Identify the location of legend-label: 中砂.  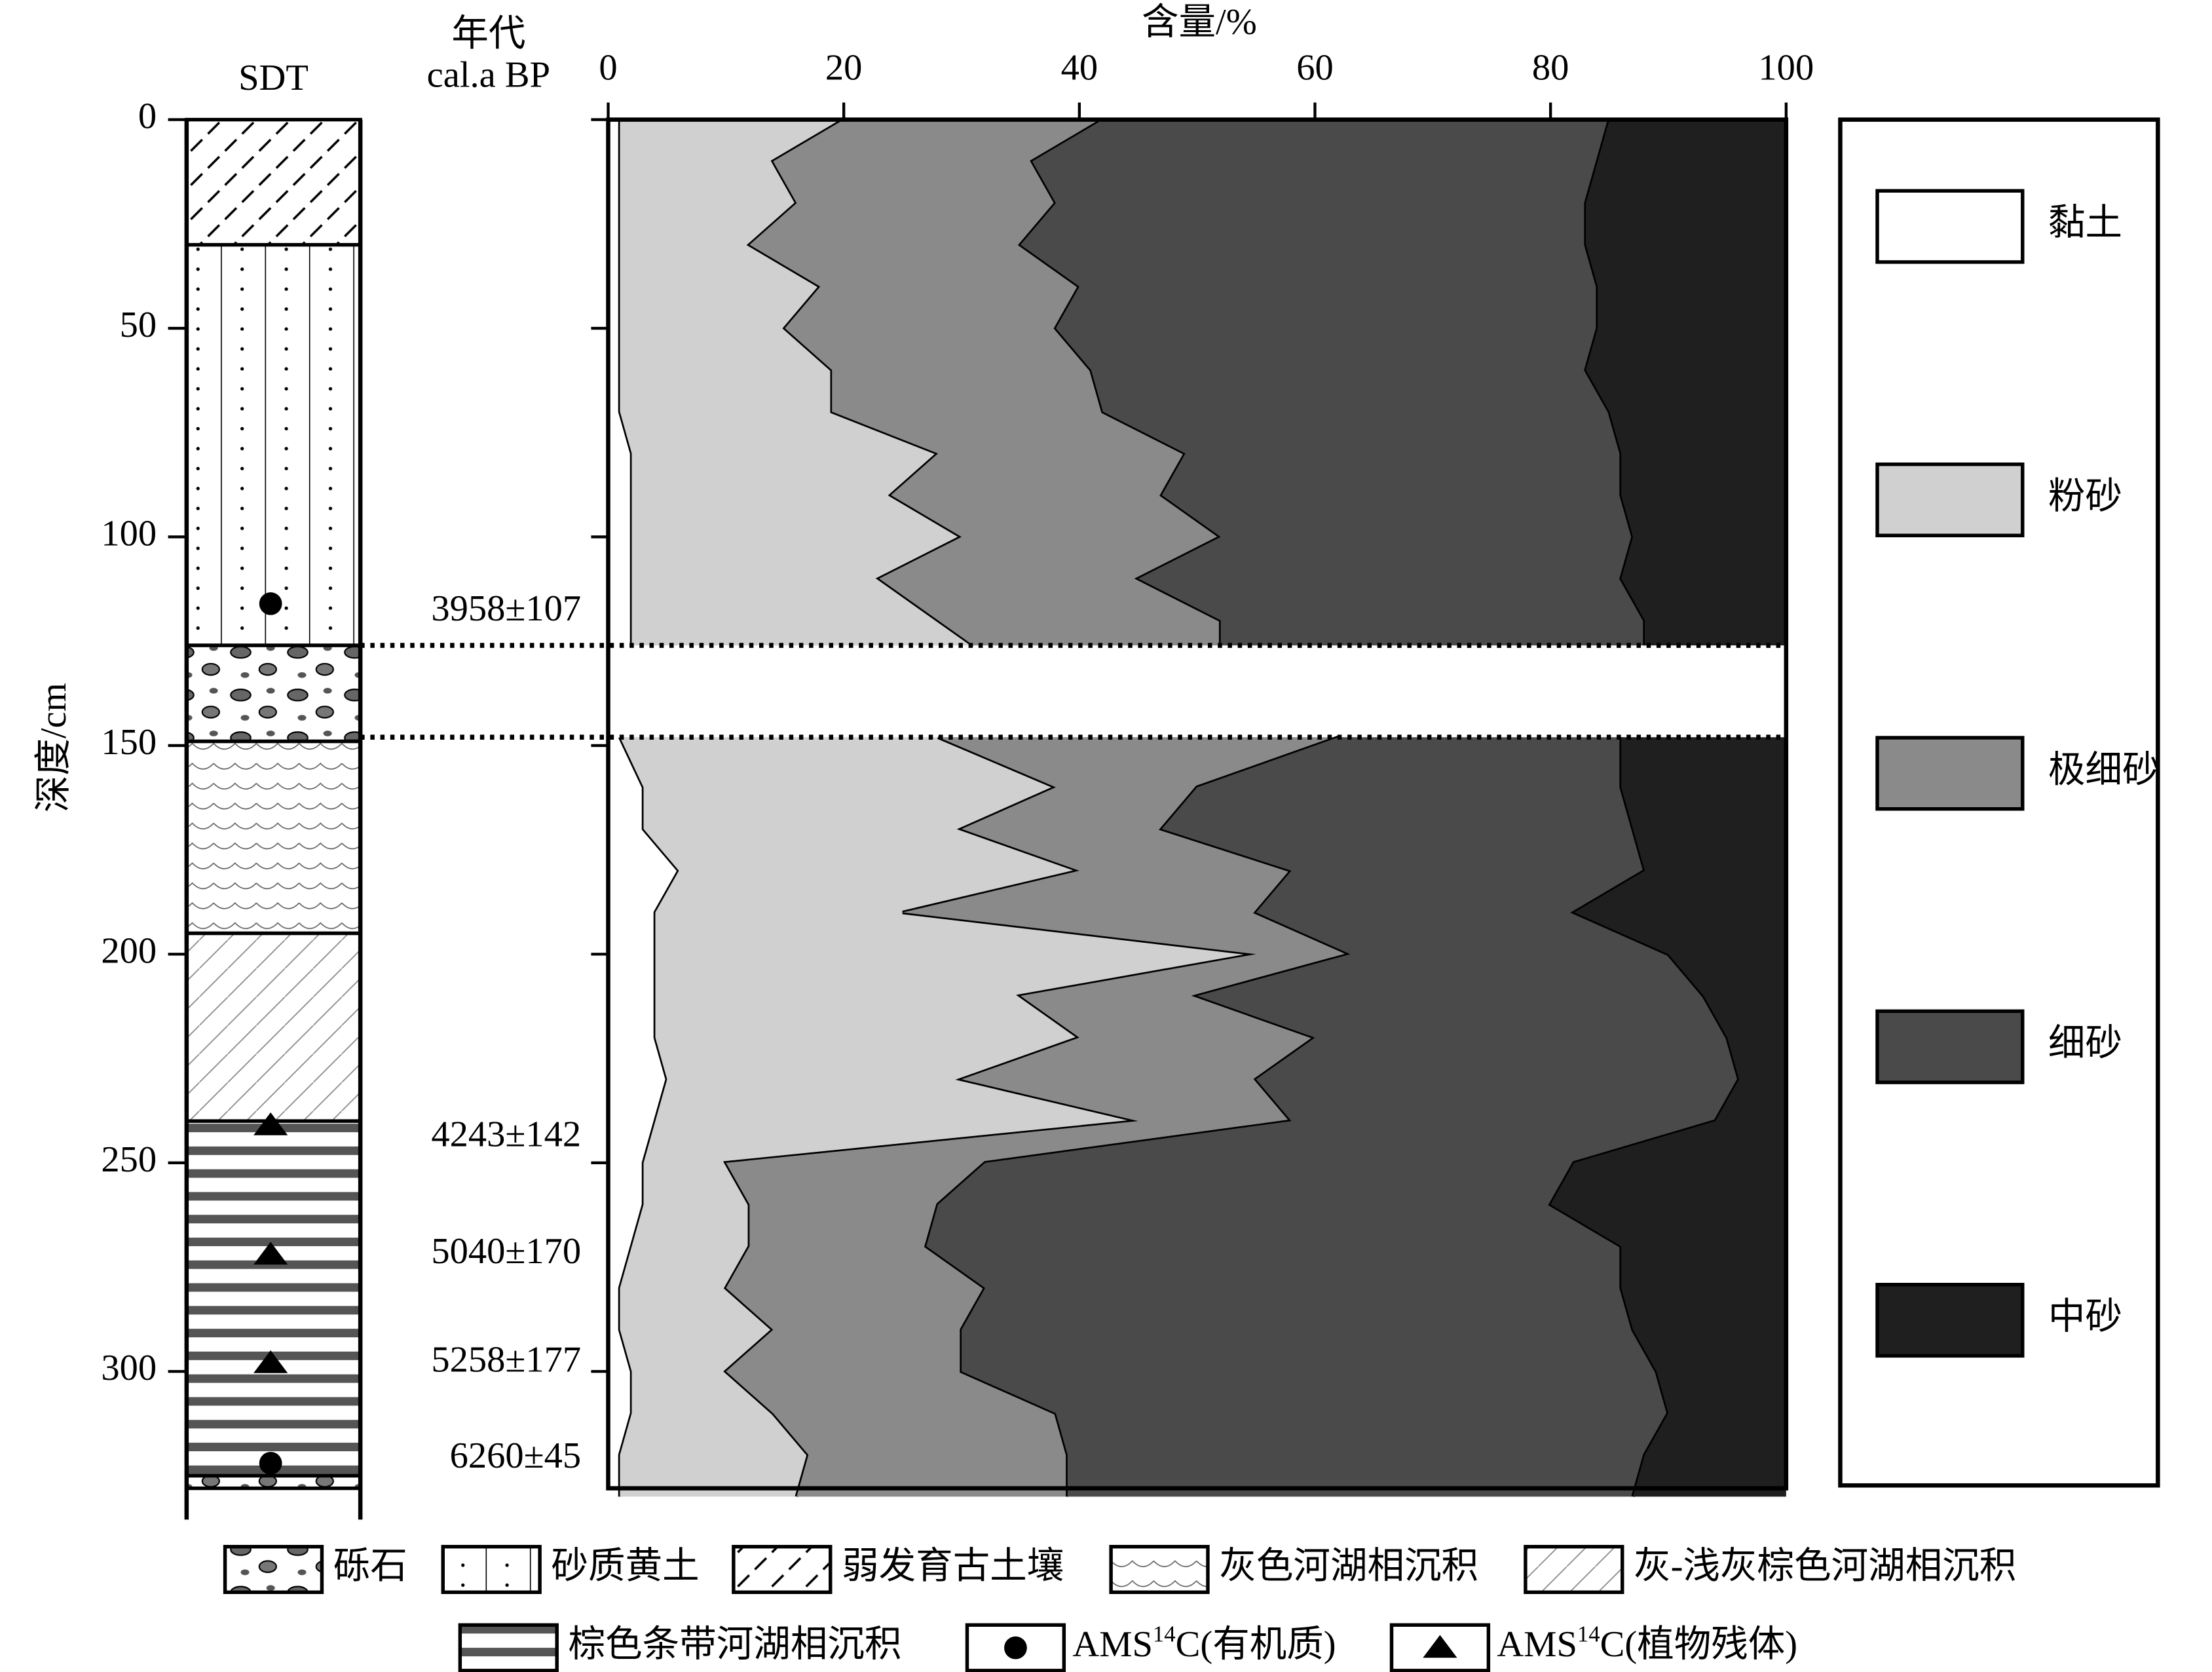
(2085, 1317).